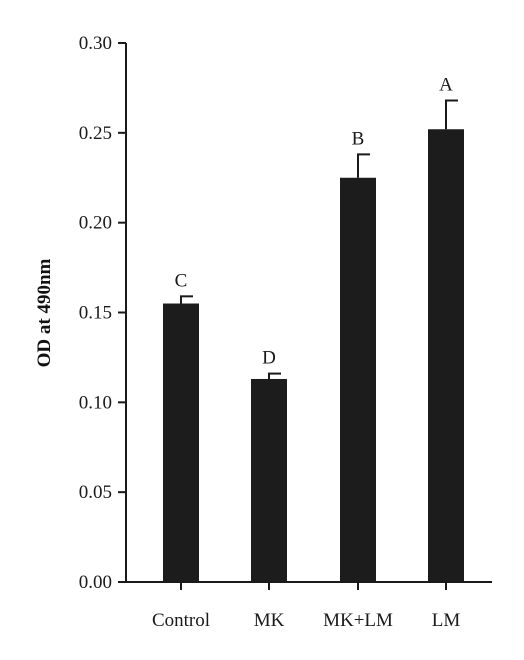  I want to click on y-tick-label: 0.15, so click(95, 313).